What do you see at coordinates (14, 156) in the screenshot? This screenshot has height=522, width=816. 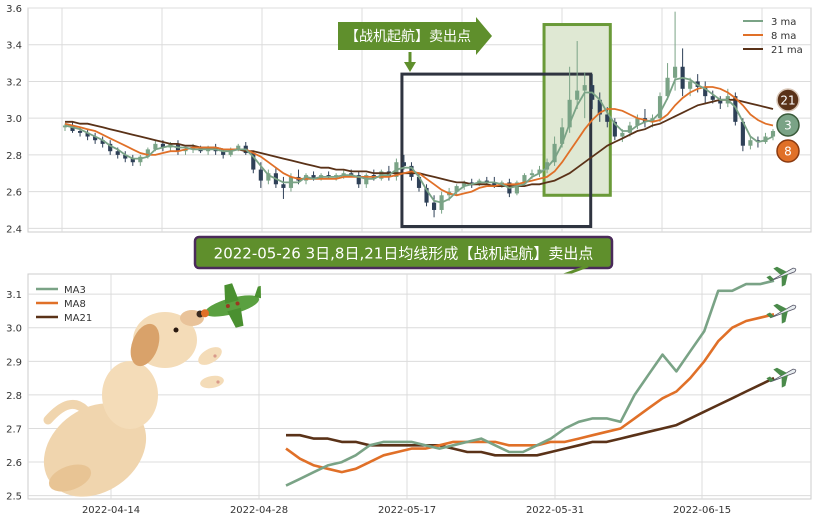 I see `top-y-tick-label: 2.8` at bounding box center [14, 156].